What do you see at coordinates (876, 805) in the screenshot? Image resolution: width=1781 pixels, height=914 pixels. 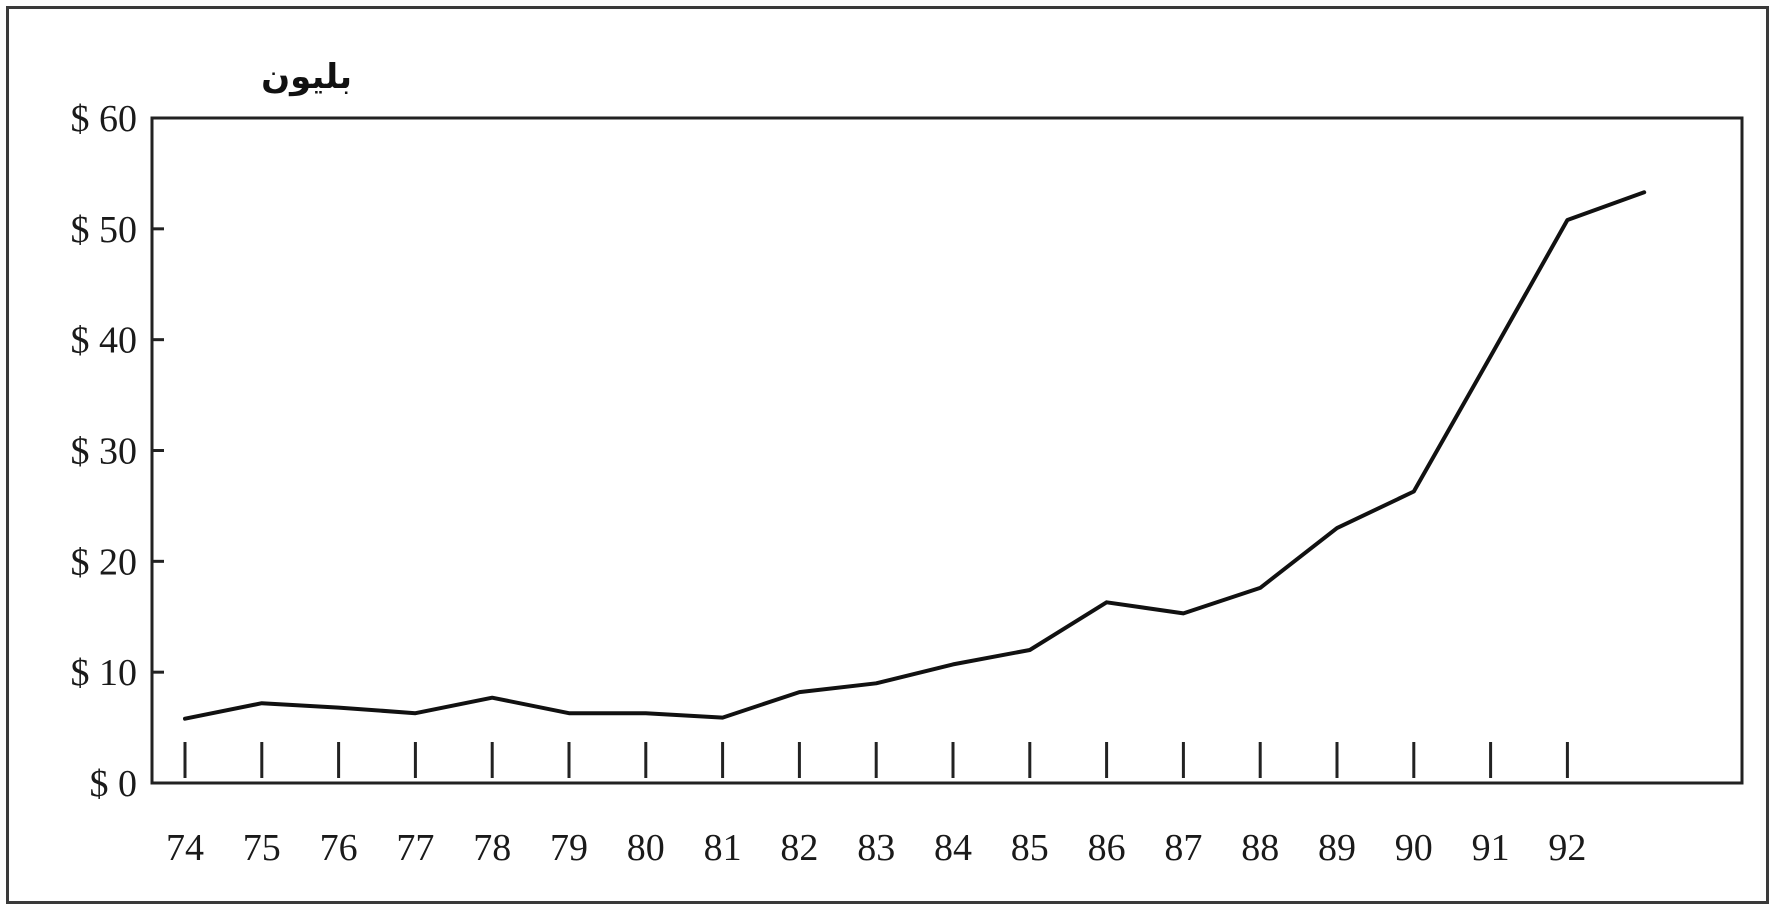 I see `x-axis: 74 75 76 77 78 79 80 81 82 83 84 85 86 87 88 89 90 91 92` at bounding box center [876, 805].